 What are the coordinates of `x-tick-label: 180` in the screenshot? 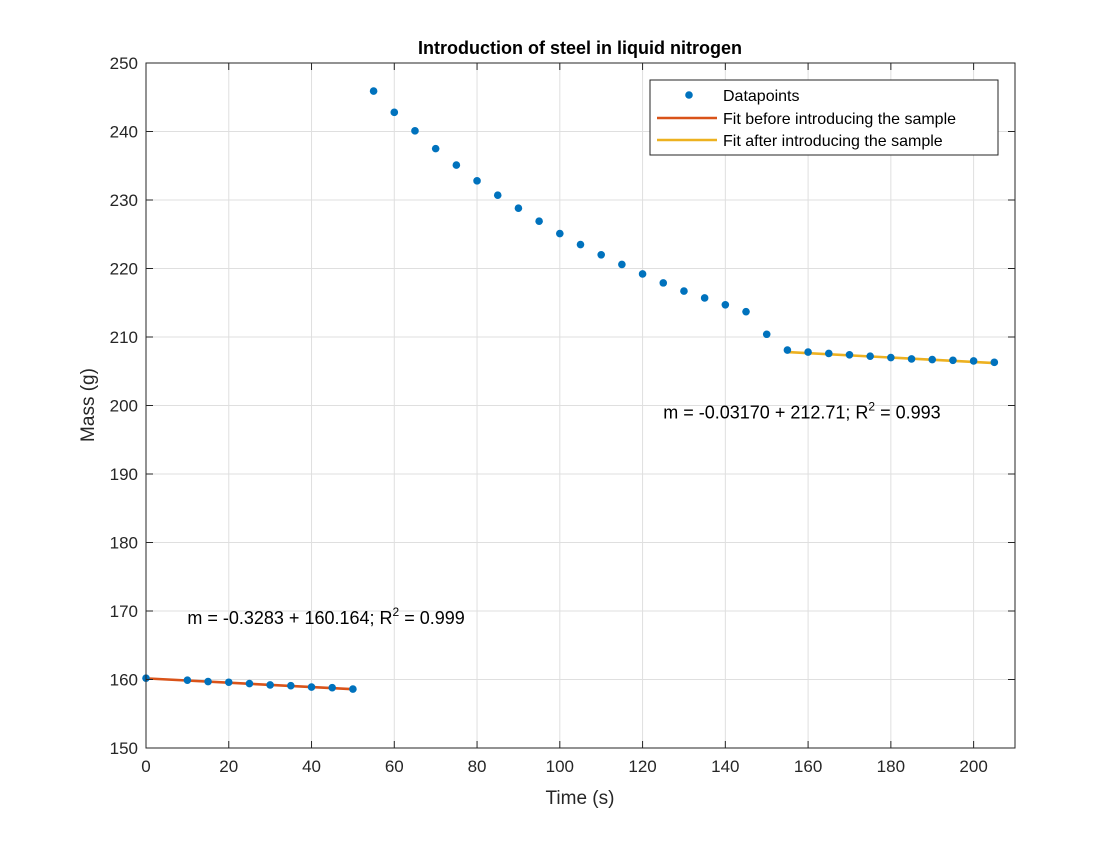 It's located at (891, 766).